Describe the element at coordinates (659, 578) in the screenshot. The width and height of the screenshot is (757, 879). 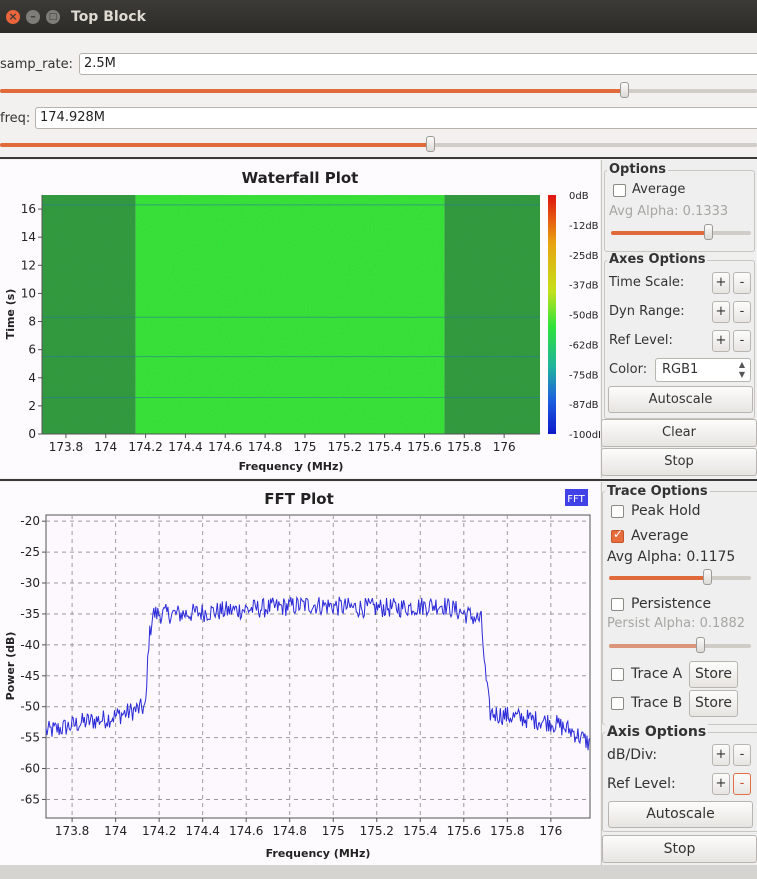
I see `avg-alpha-slider-fill` at that location.